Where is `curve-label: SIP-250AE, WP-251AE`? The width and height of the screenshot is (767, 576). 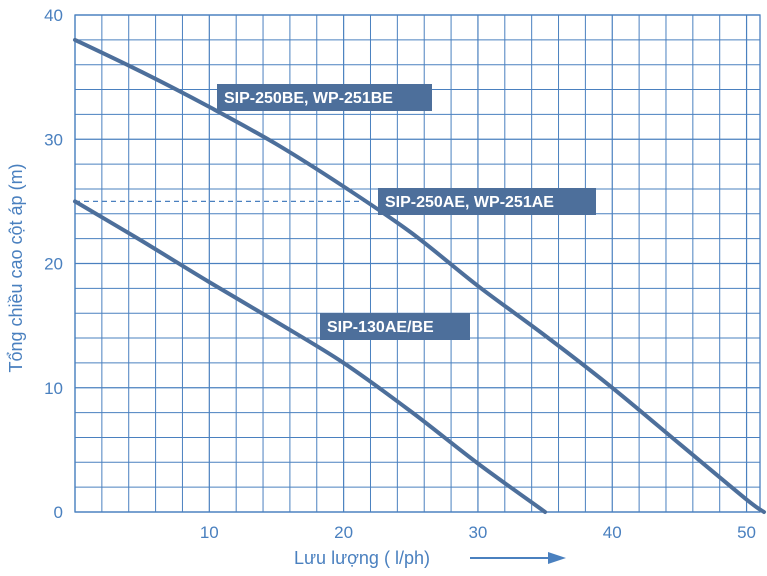 curve-label: SIP-250AE, WP-251AE is located at coordinates (469, 202).